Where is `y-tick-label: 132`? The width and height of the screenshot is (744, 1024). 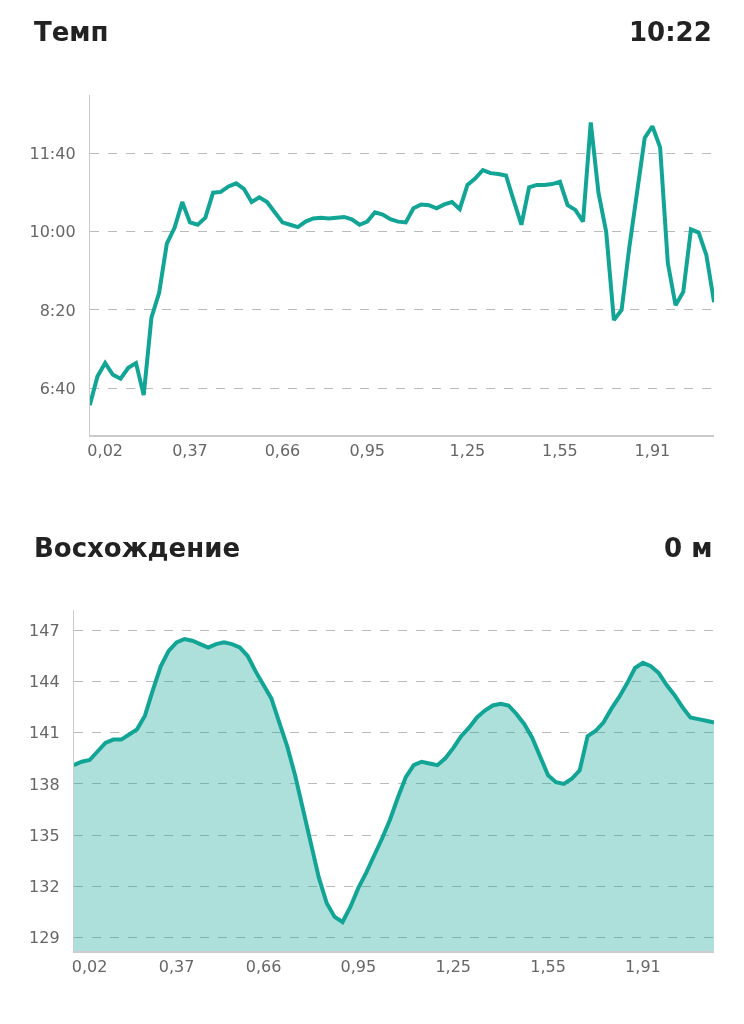 y-tick-label: 132 is located at coordinates (44, 886).